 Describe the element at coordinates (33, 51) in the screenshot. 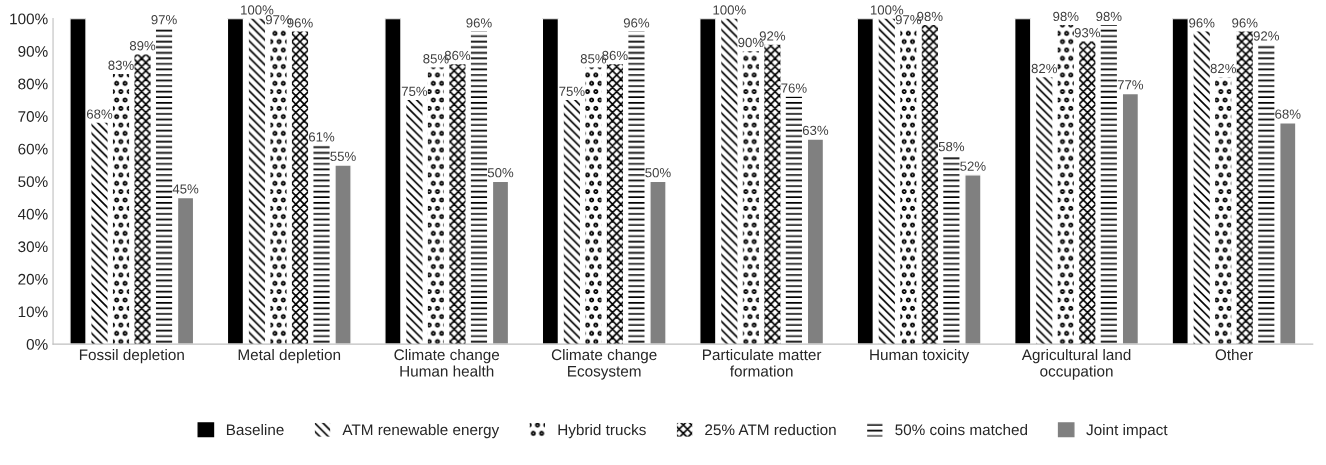

I see `y-tick-label: 90%` at that location.